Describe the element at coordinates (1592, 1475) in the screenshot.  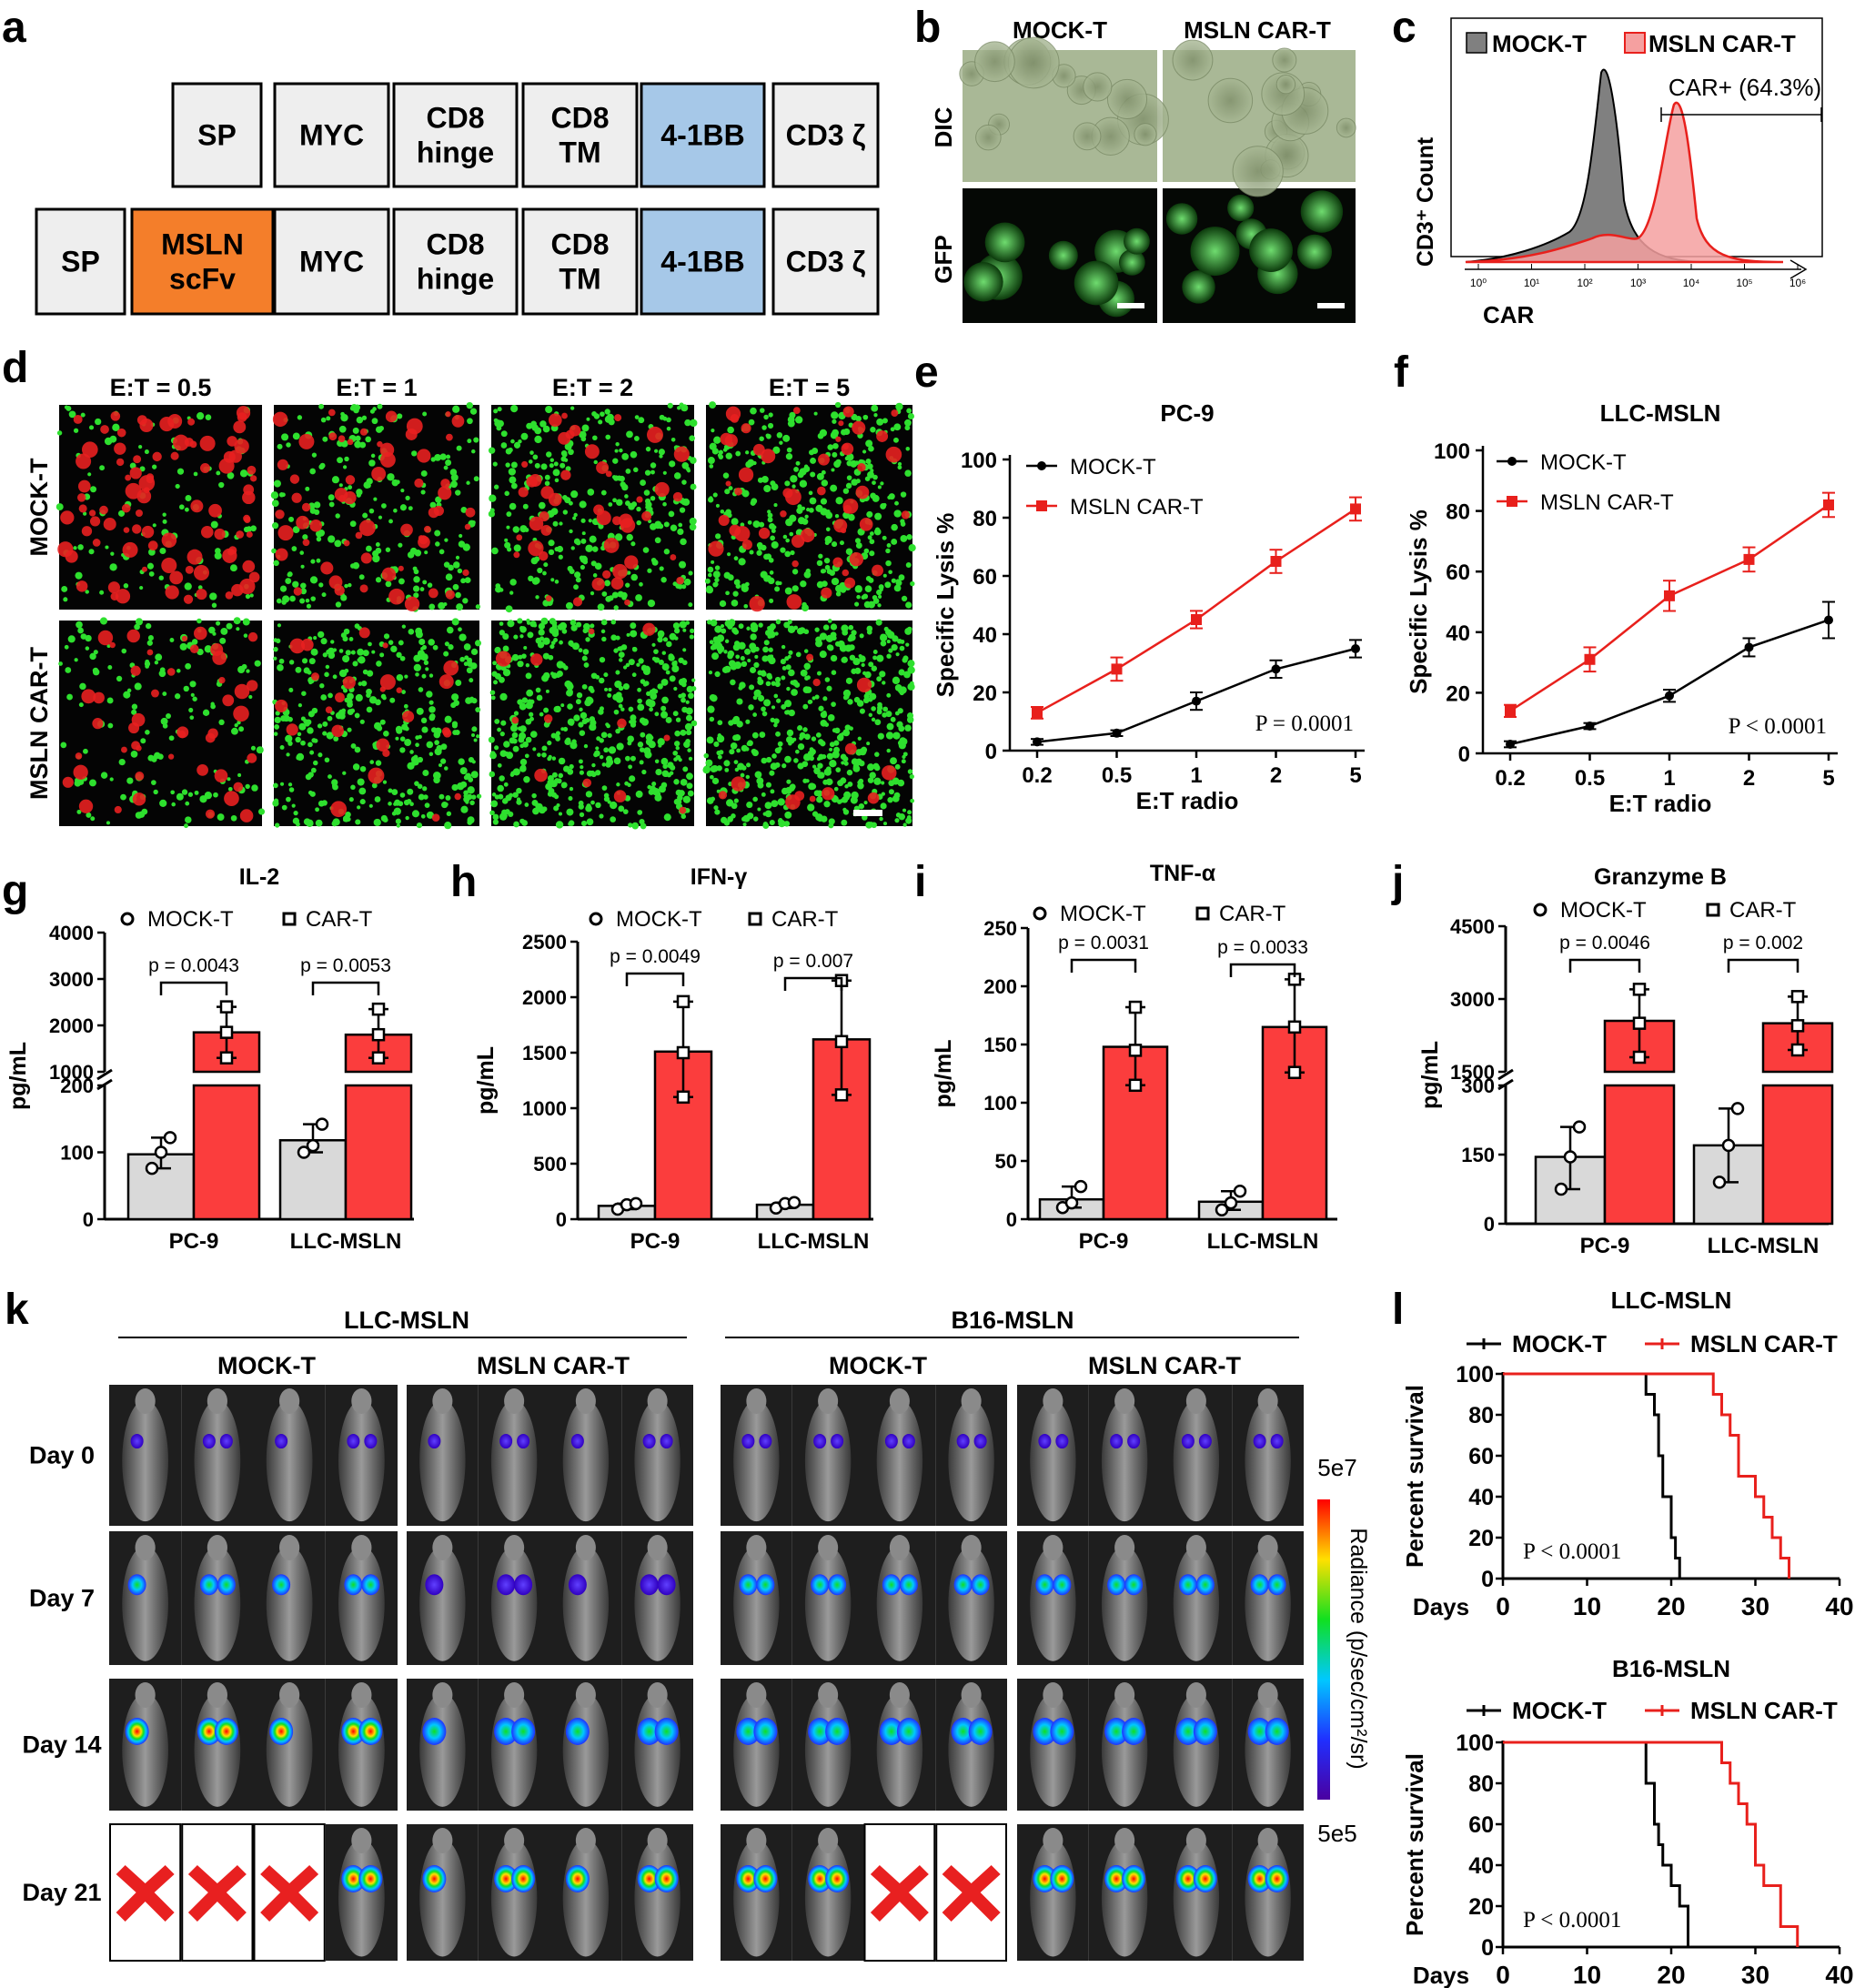
I see `survival-curve` at that location.